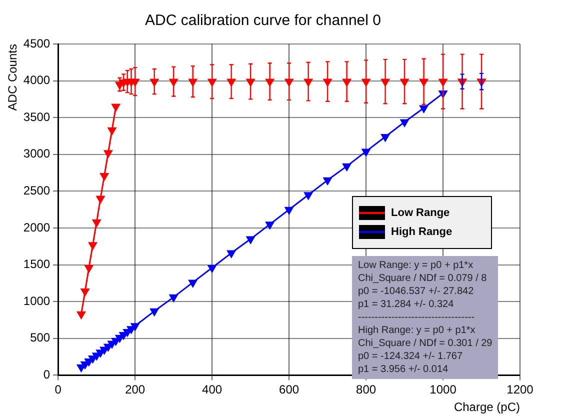  What do you see at coordinates (403, 369) in the screenshot?
I see `annotation: p1 = 3.956 +/- 0.014` at bounding box center [403, 369].